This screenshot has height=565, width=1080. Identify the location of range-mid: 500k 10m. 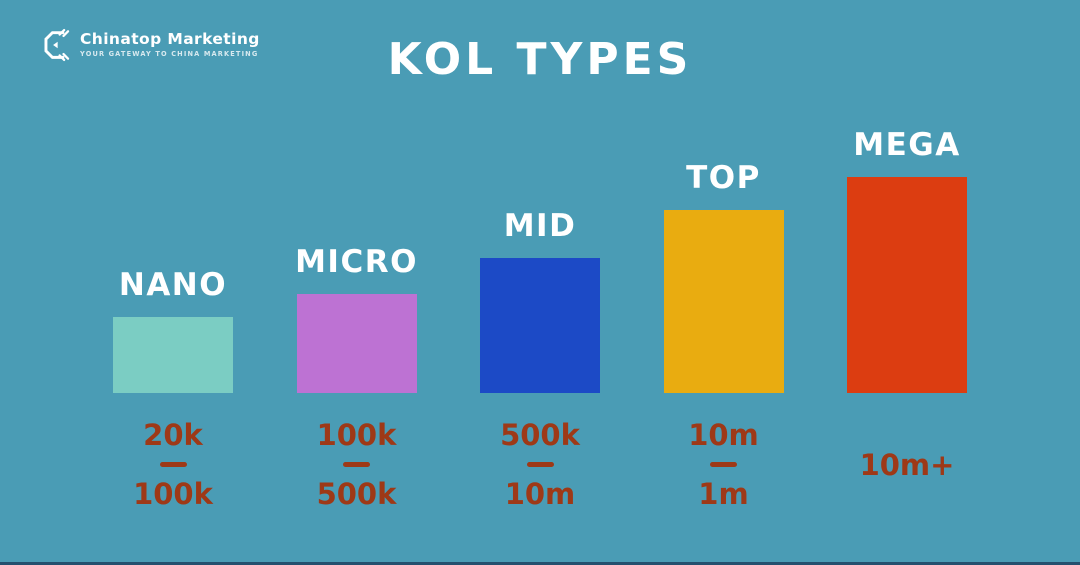
(540, 451).